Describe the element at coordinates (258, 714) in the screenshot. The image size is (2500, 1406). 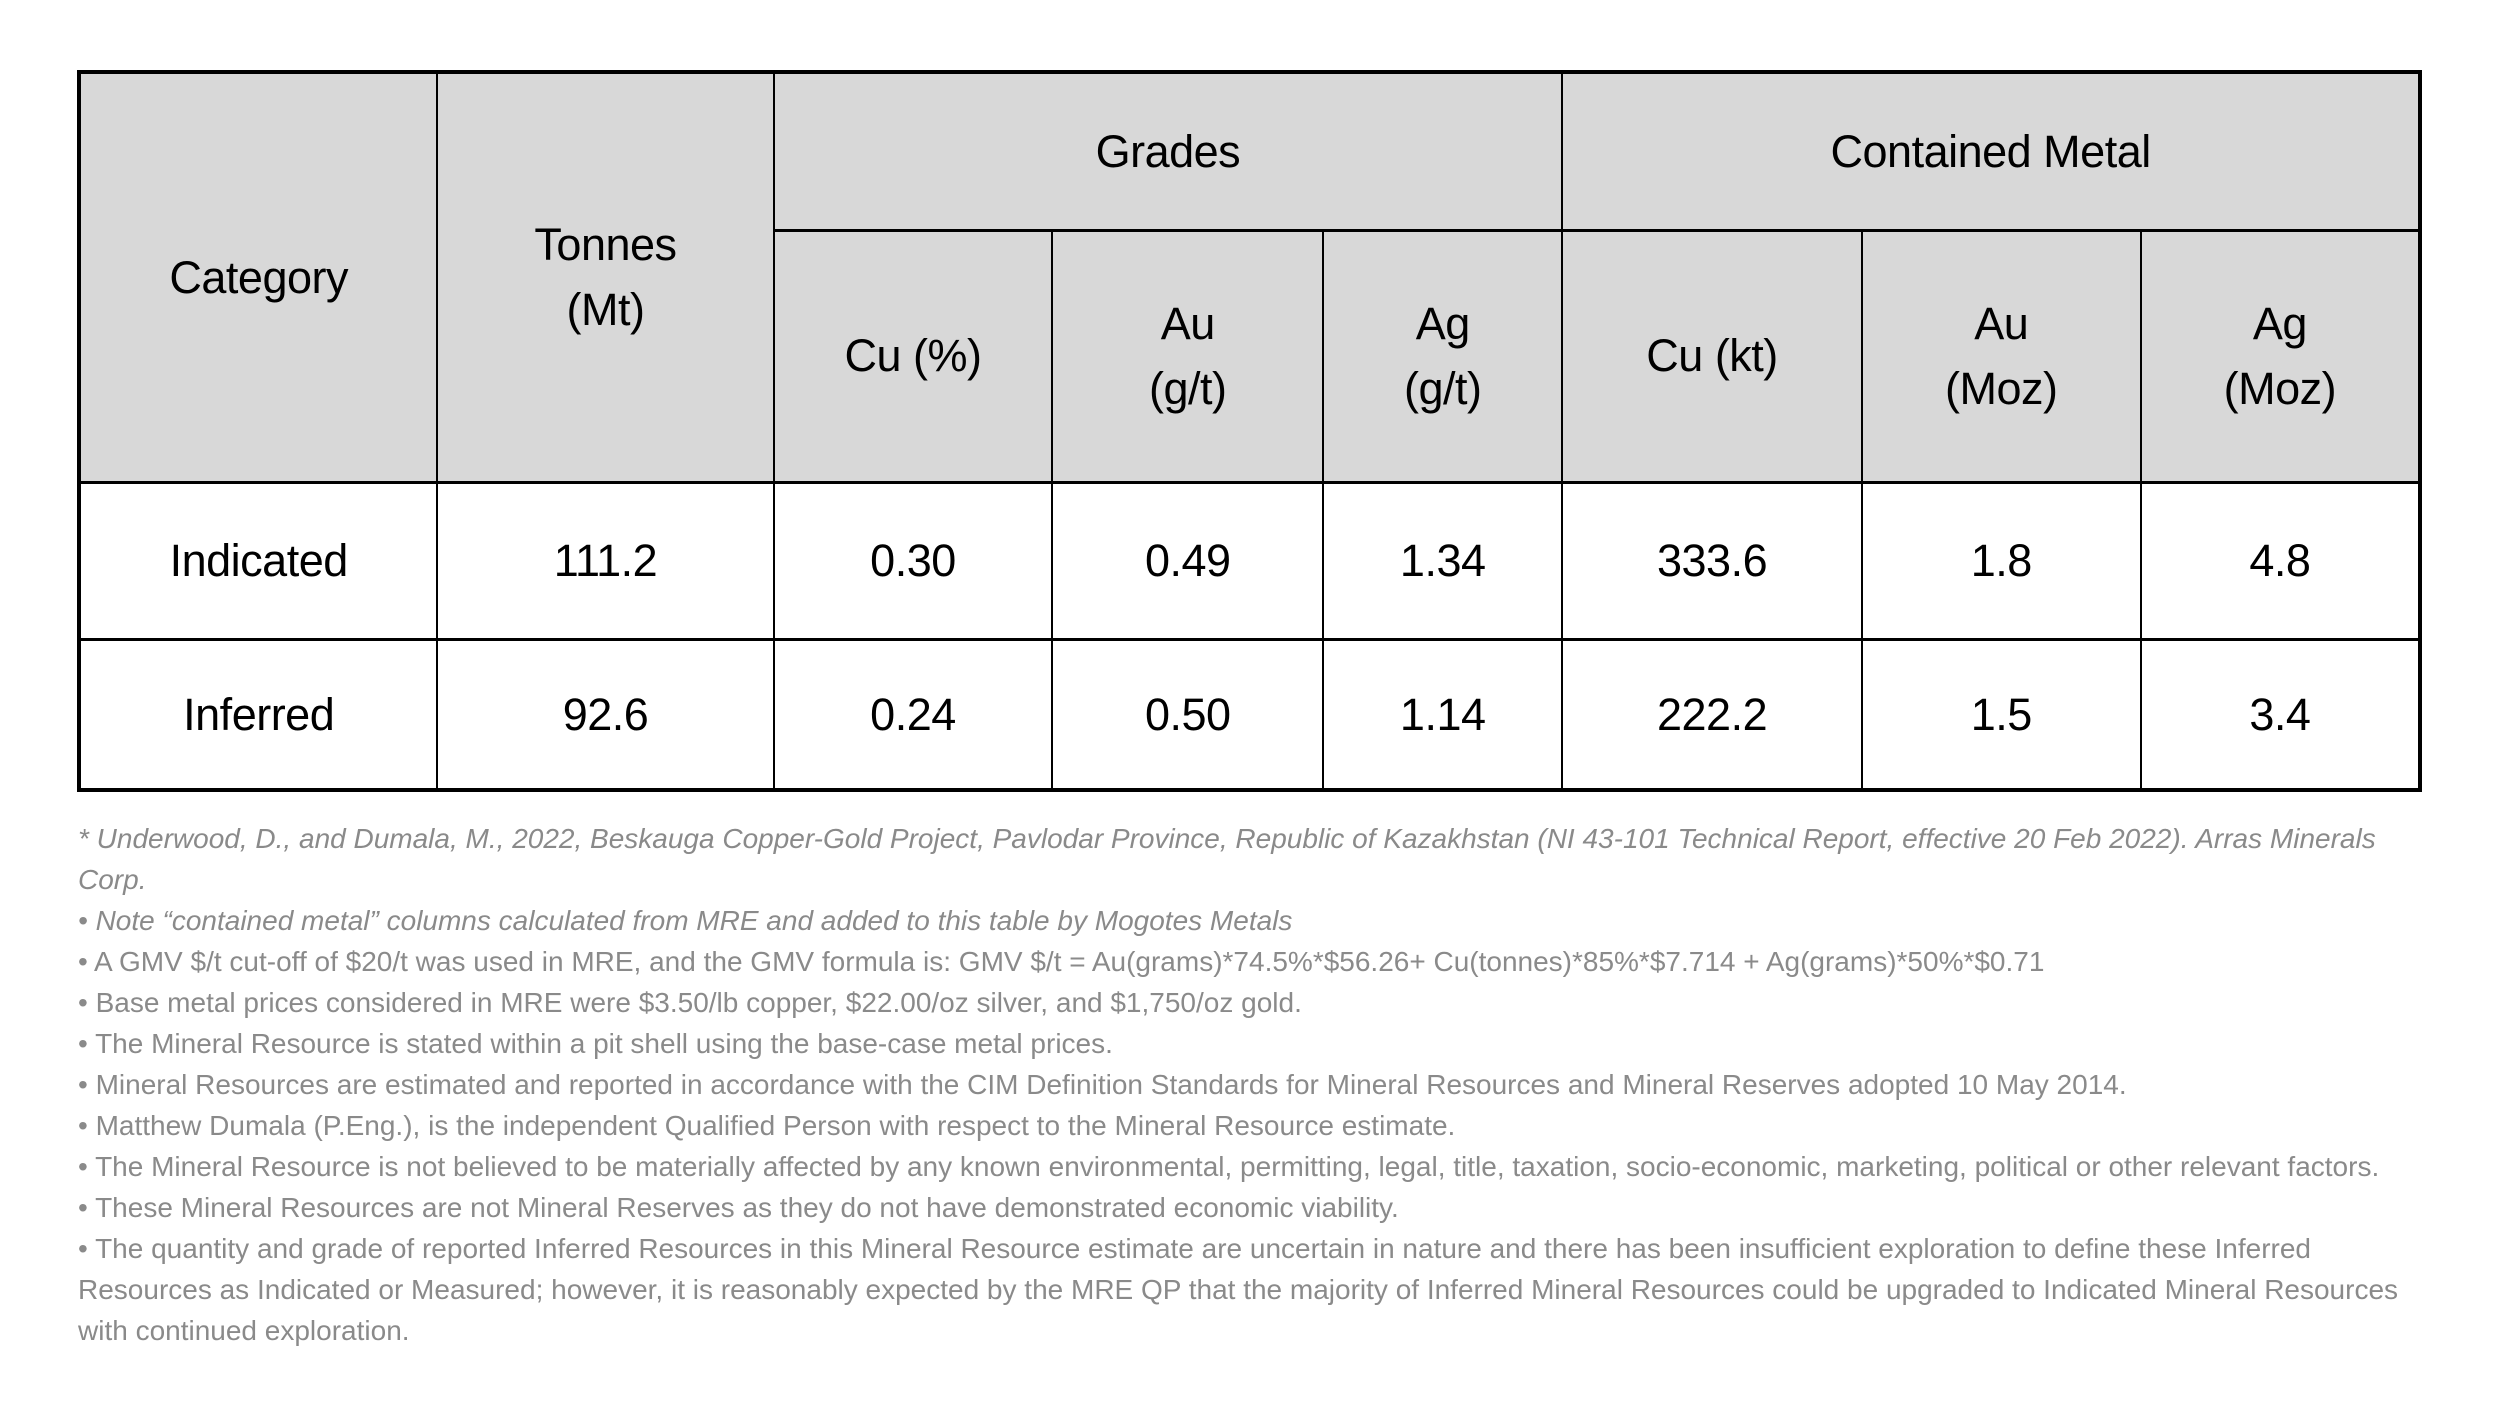
I see `cell-inferred-category: Inferred` at that location.